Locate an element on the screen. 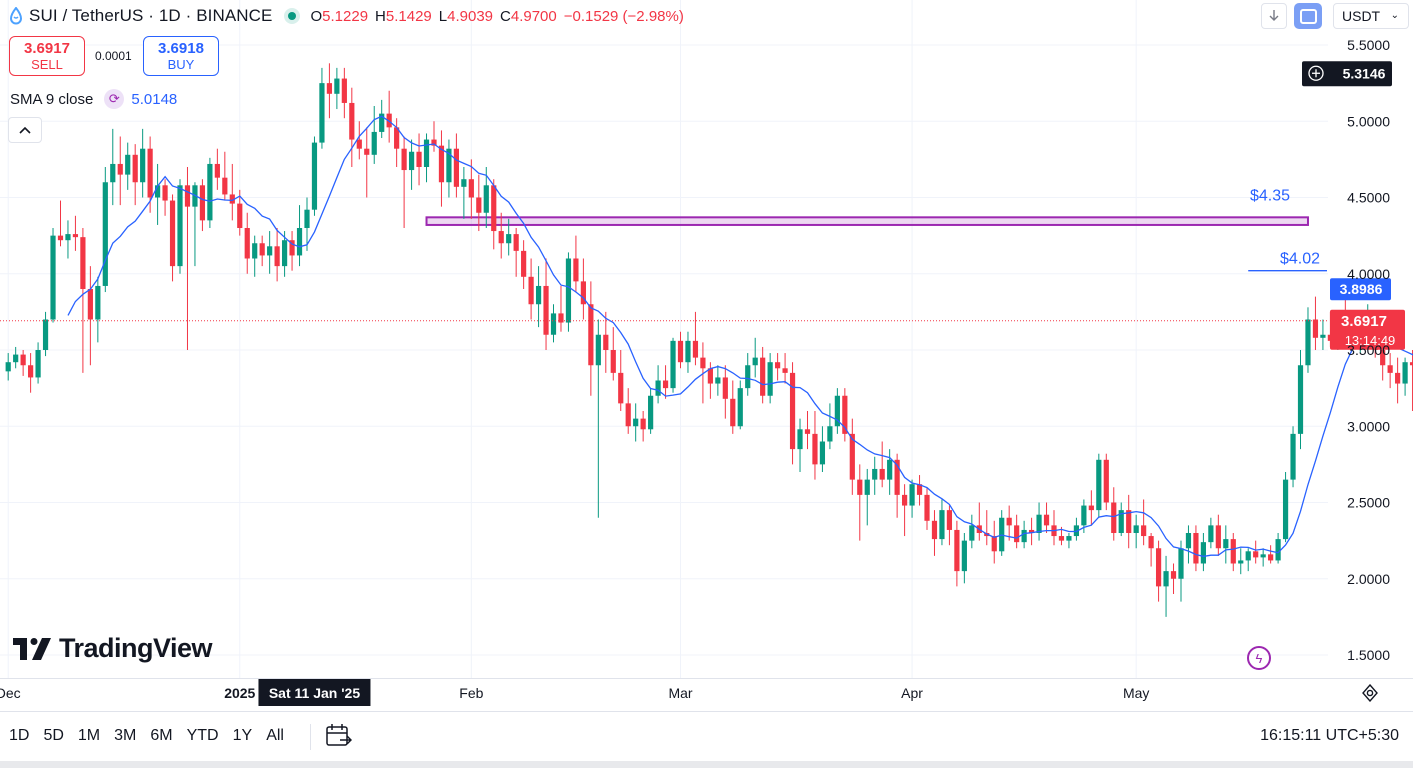 The height and width of the screenshot is (768, 1413). sell-price: 3.6917 is located at coordinates (47, 48).